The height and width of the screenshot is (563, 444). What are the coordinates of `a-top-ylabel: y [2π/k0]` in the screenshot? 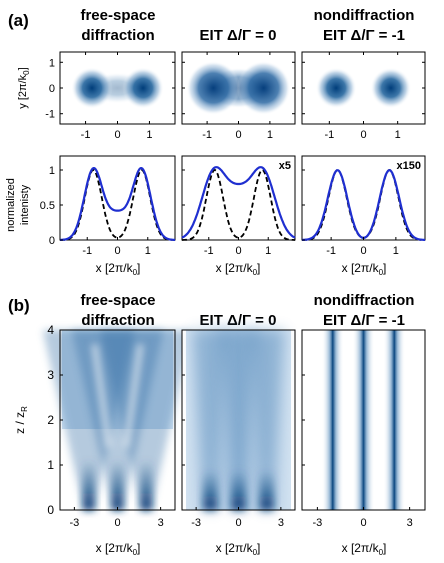 It's located at (24, 87).